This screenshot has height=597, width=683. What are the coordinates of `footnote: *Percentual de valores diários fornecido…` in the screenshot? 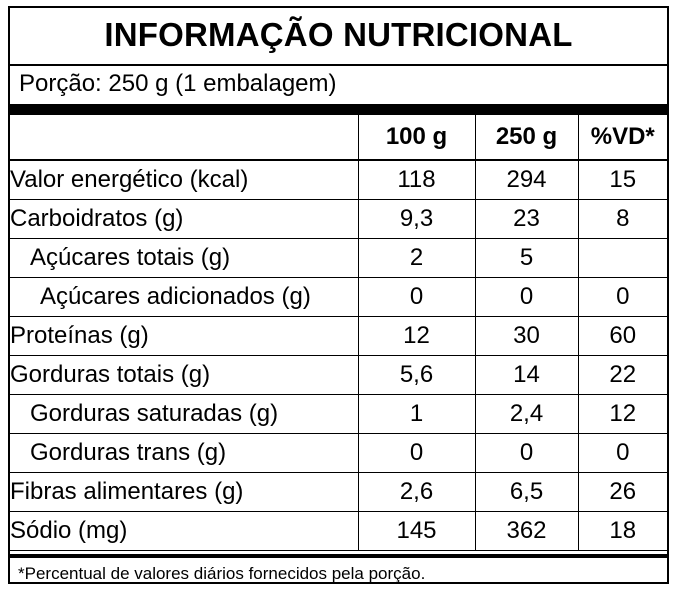 It's located at (222, 573).